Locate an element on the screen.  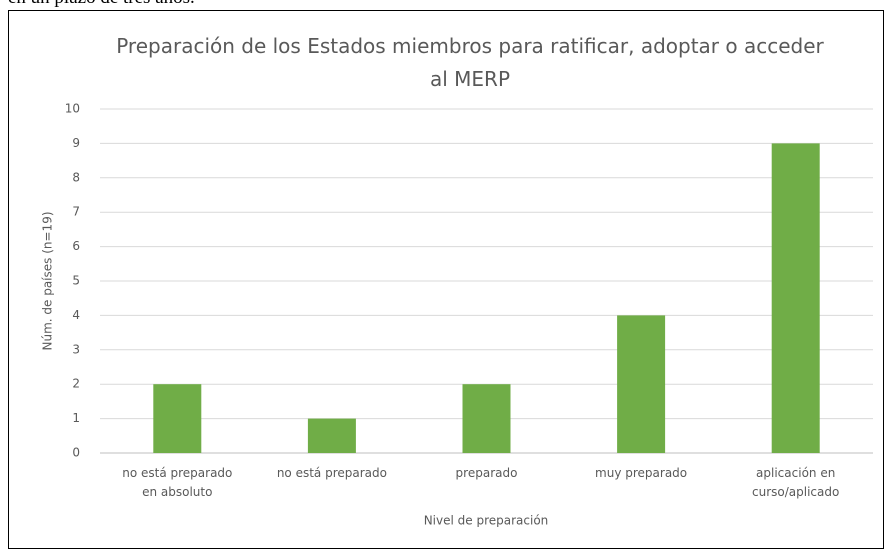
y-tick-label: 9 is located at coordinates (76, 143).